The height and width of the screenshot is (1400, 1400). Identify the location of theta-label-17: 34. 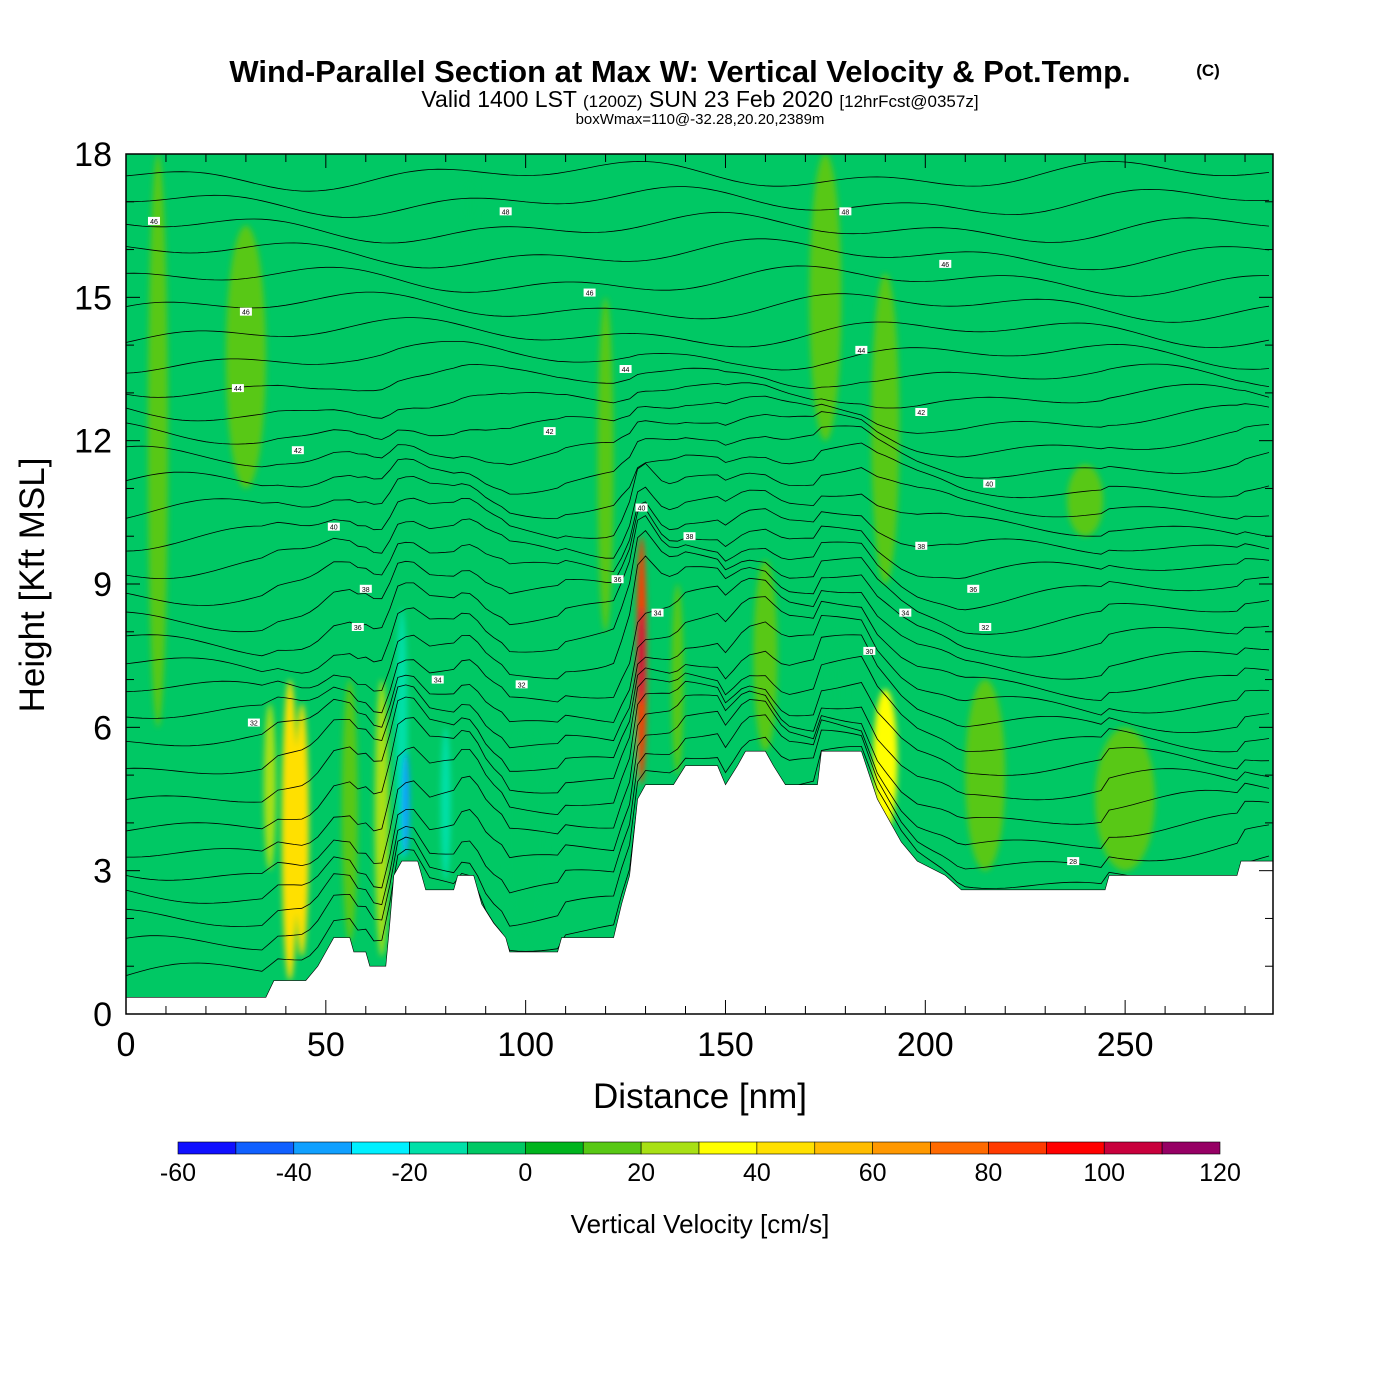
(658, 614).